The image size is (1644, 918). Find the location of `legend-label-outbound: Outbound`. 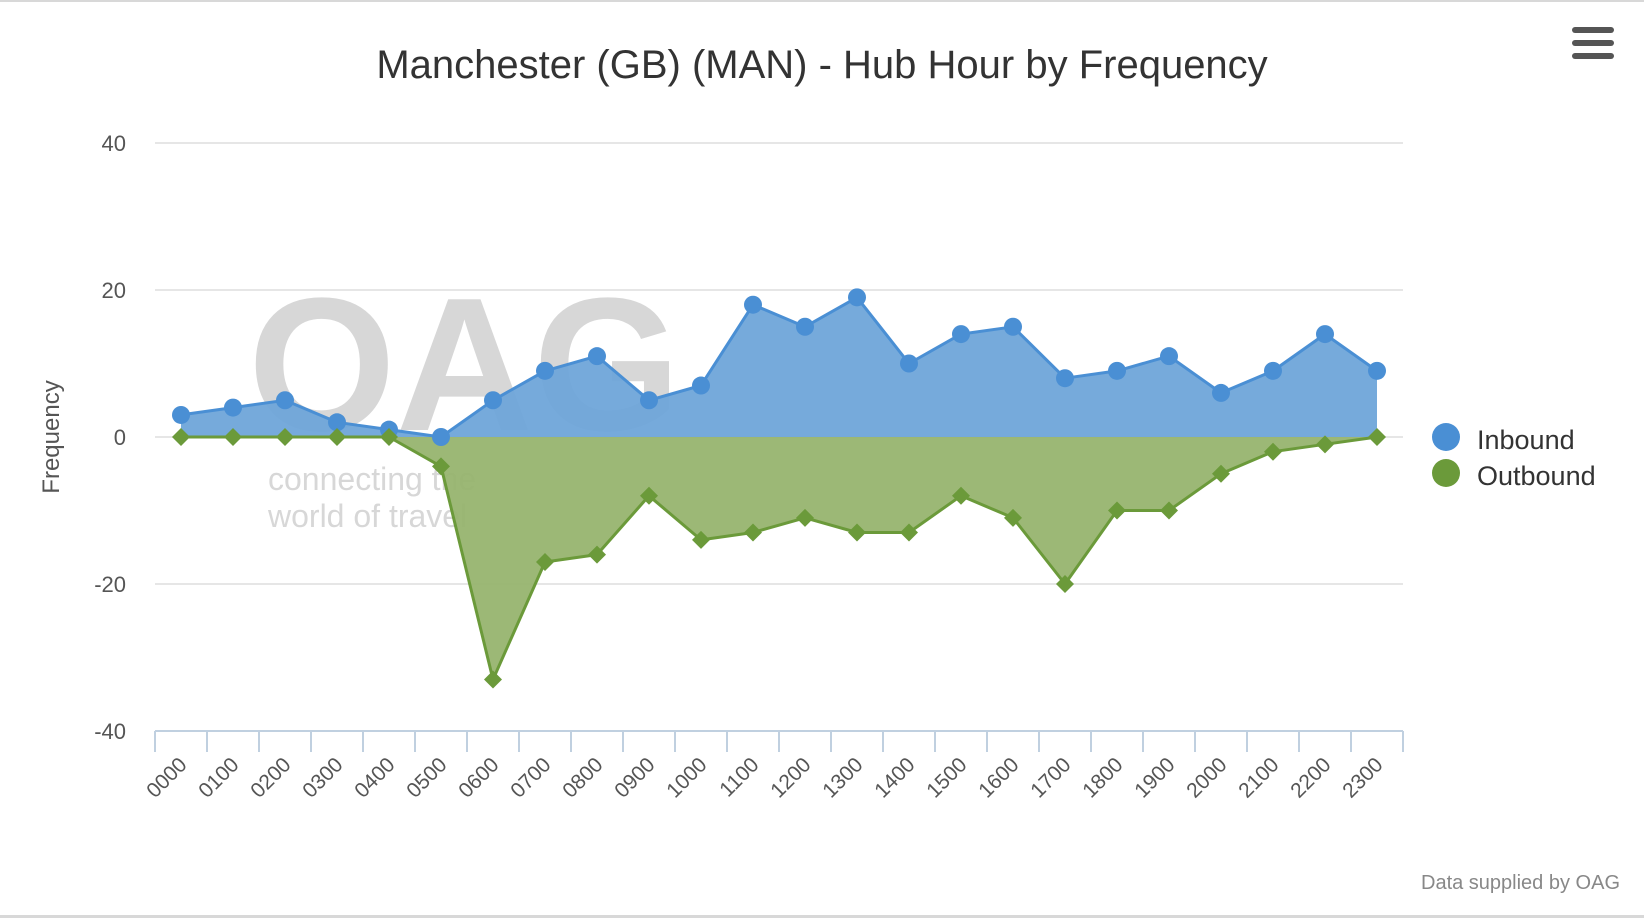

legend-label-outbound: Outbound is located at coordinates (1536, 476).